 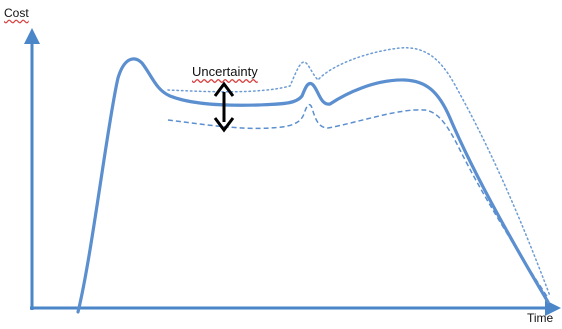 I want to click on uncertainty-label: Uncertainty, so click(x=225, y=71).